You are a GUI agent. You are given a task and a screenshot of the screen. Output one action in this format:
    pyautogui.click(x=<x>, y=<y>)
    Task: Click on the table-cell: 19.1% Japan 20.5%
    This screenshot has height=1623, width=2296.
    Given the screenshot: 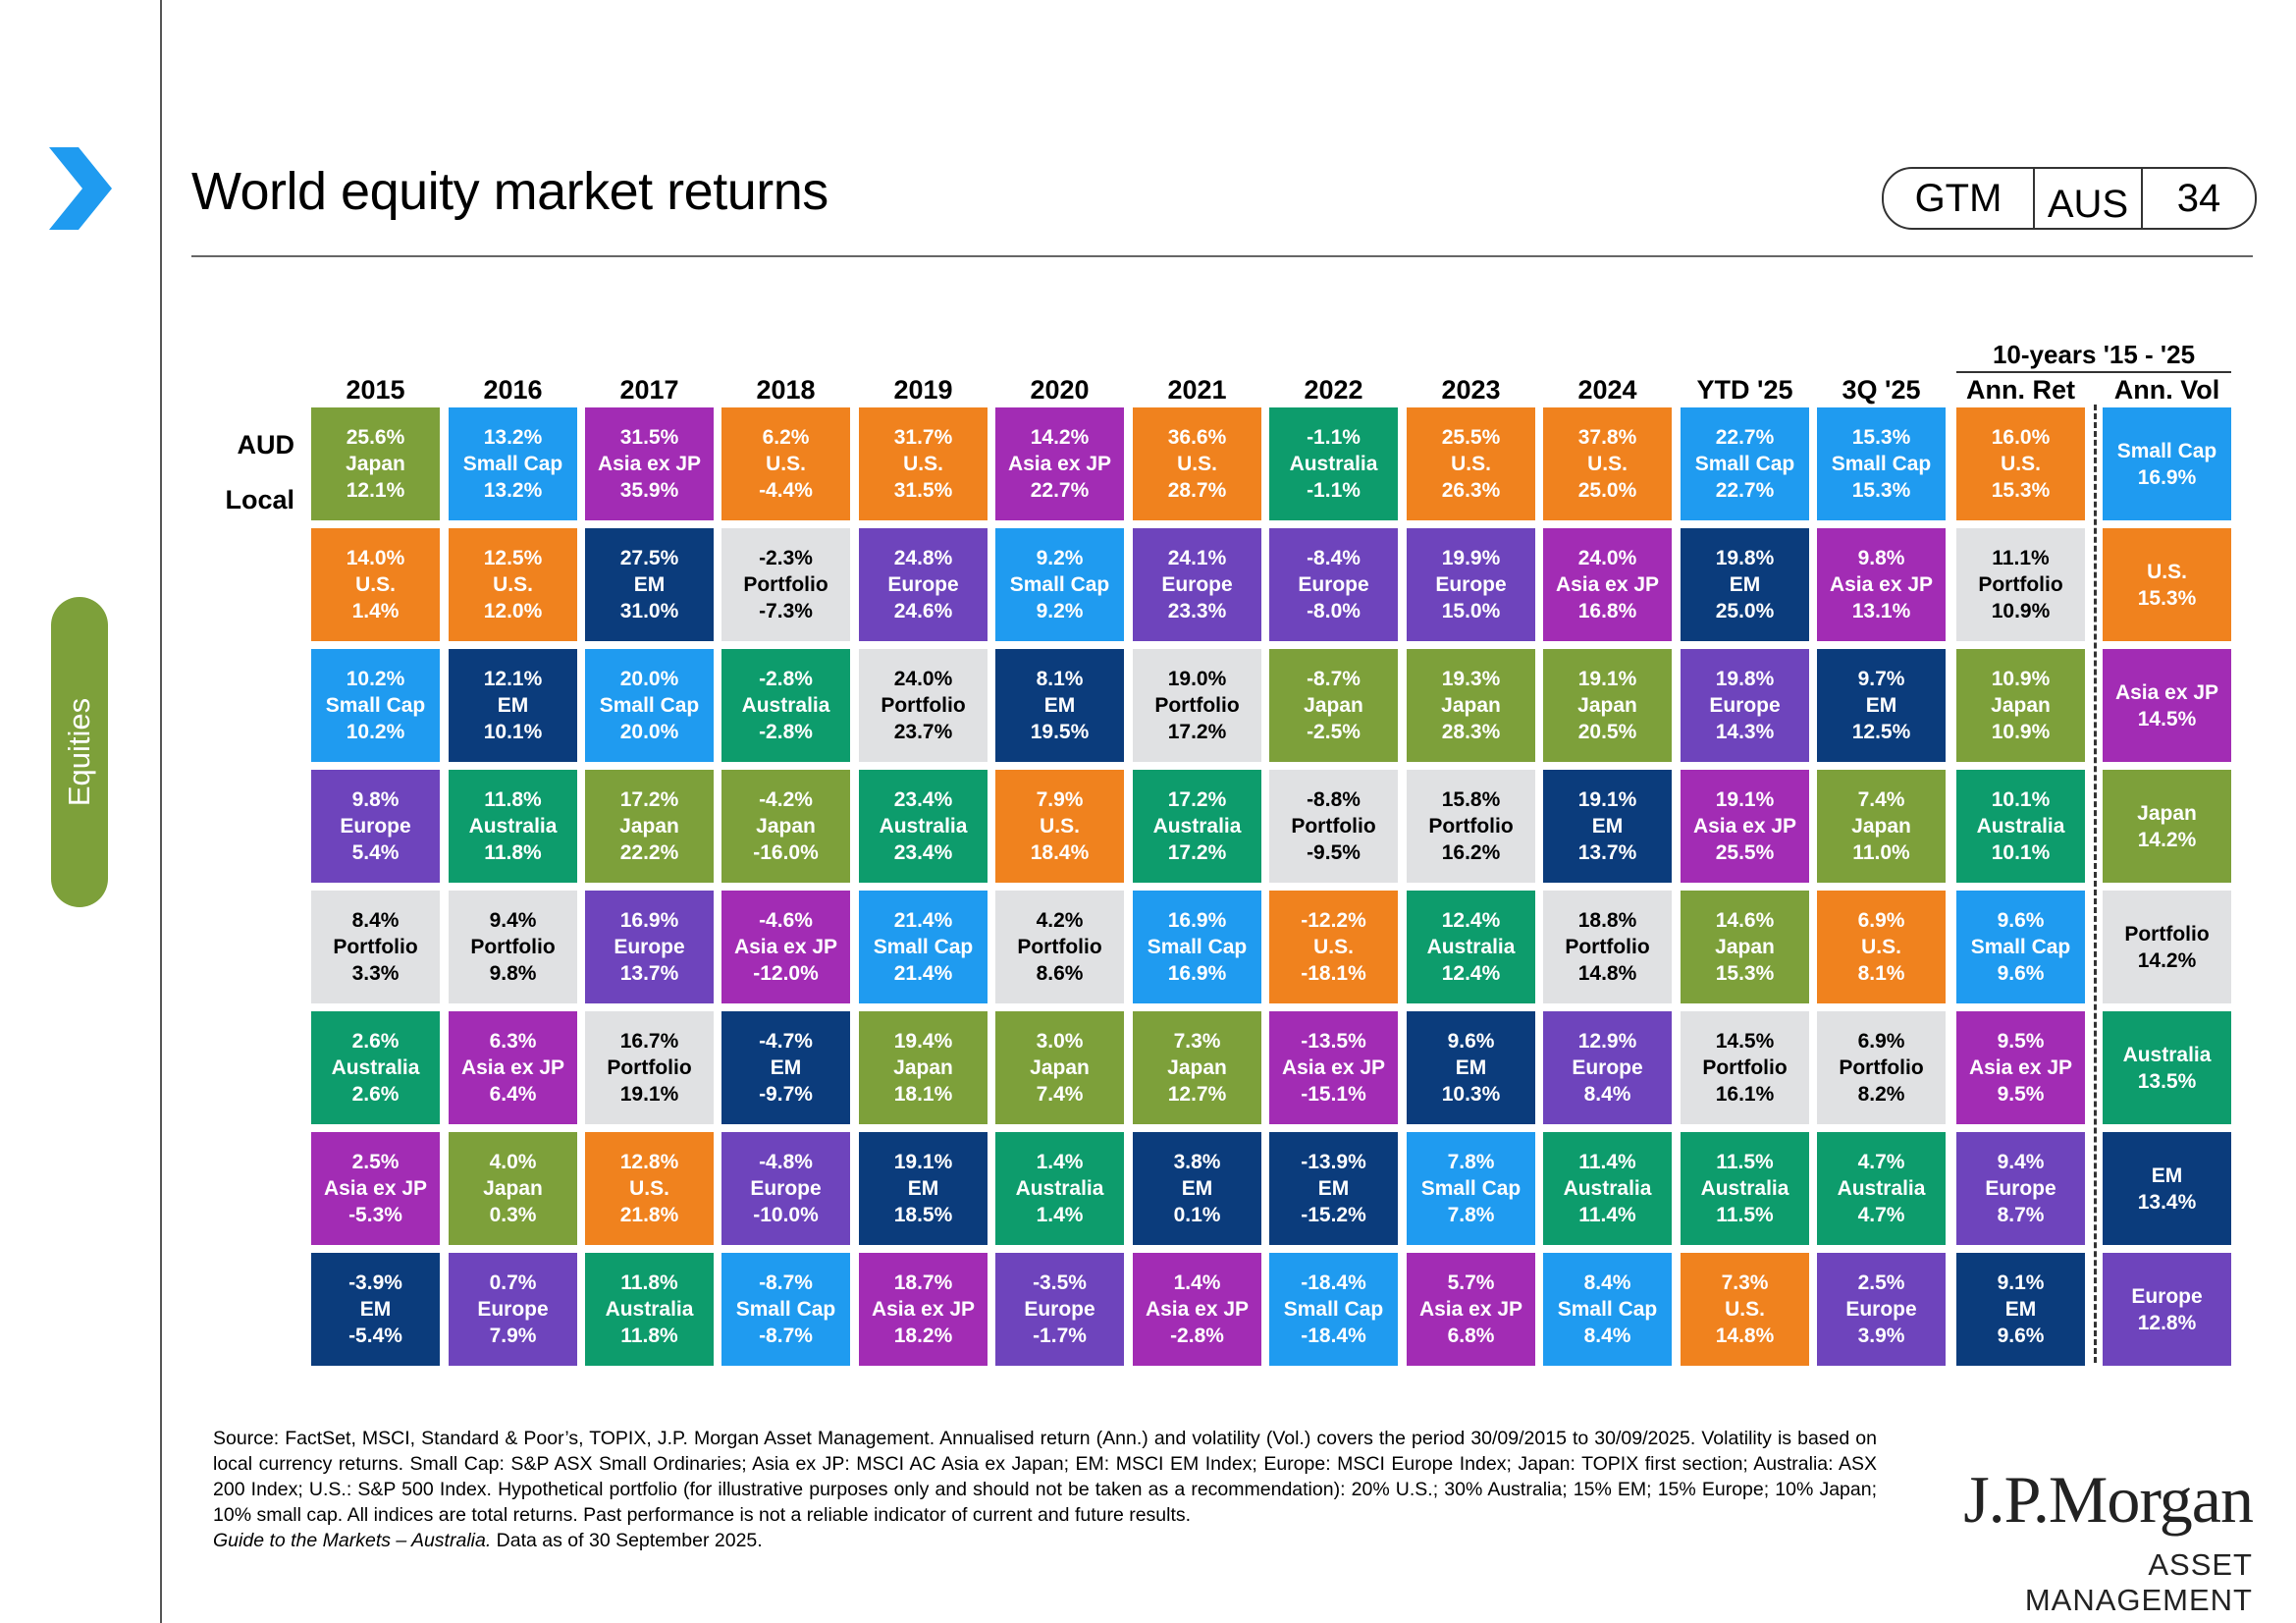 What is the action you would take?
    pyautogui.click(x=1607, y=705)
    